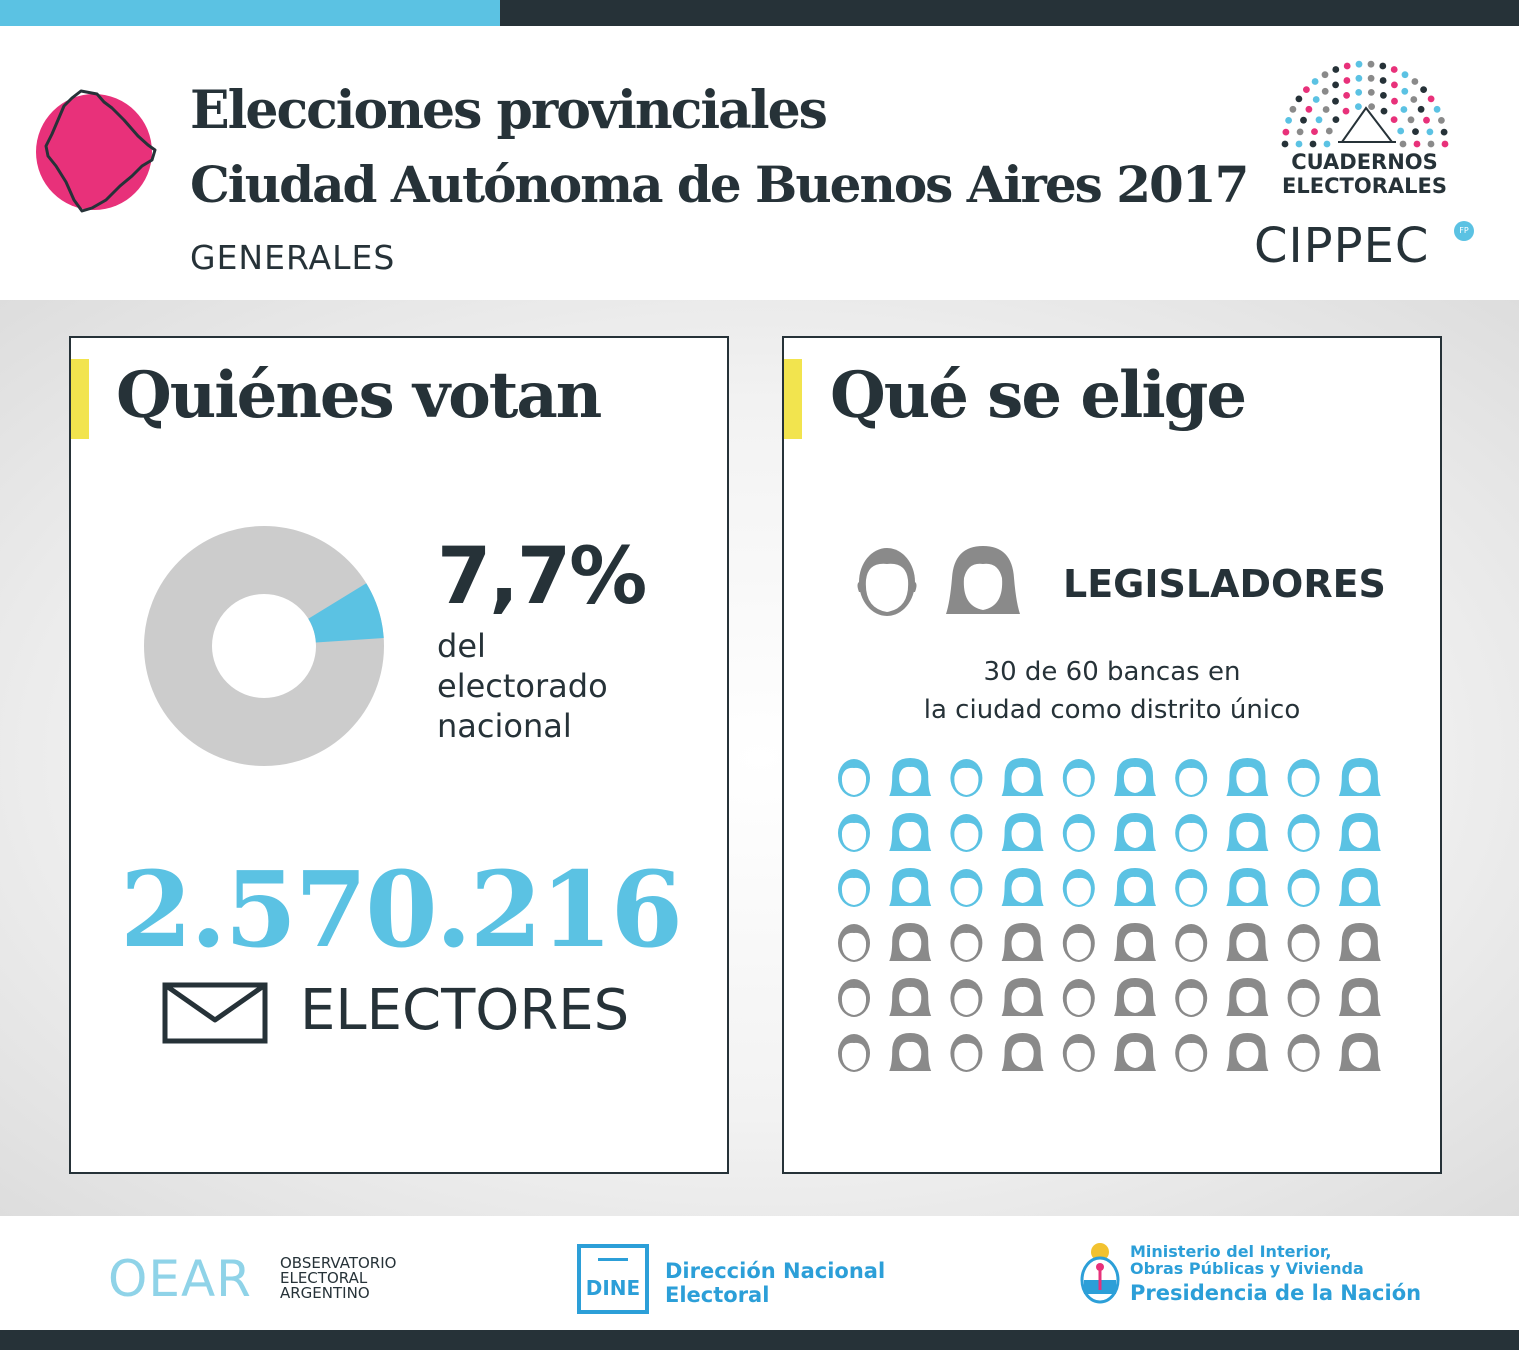  I want to click on male-head-icon, so click(887, 582).